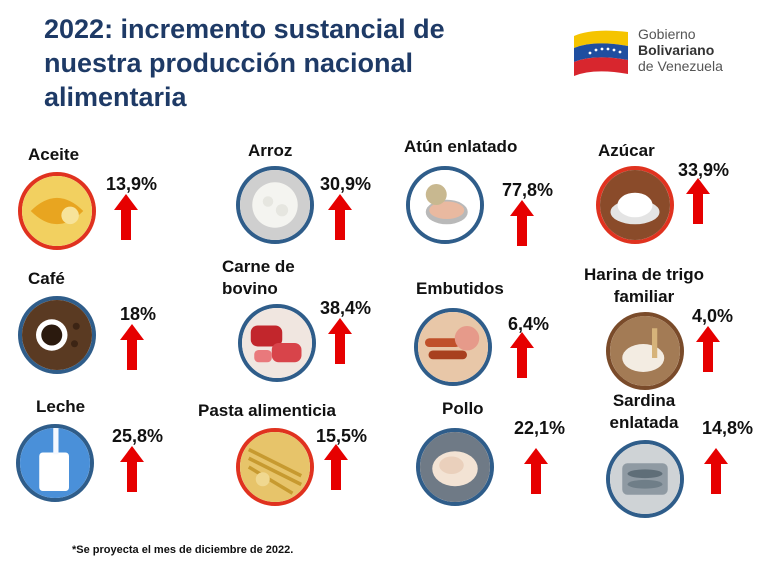  Describe the element at coordinates (104, 326) in the screenshot. I see `item-cafe: Café 18%` at that location.